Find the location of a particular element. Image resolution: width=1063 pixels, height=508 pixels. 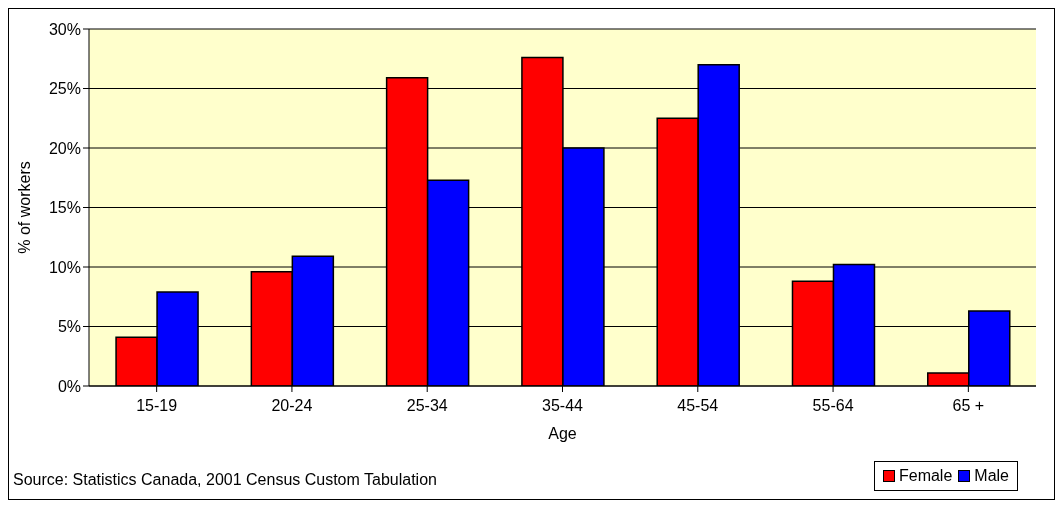

y-tick-label: 25% is located at coordinates (64, 89).